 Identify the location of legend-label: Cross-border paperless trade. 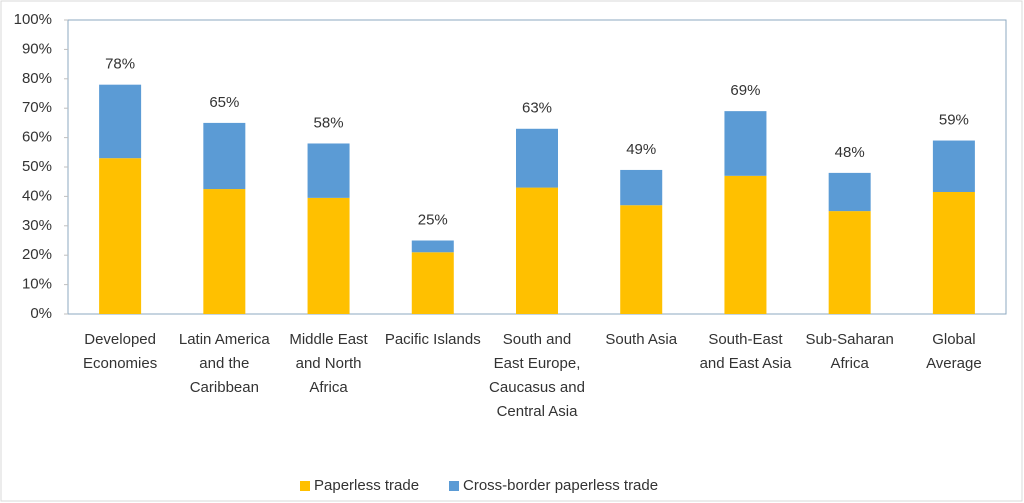
(561, 485).